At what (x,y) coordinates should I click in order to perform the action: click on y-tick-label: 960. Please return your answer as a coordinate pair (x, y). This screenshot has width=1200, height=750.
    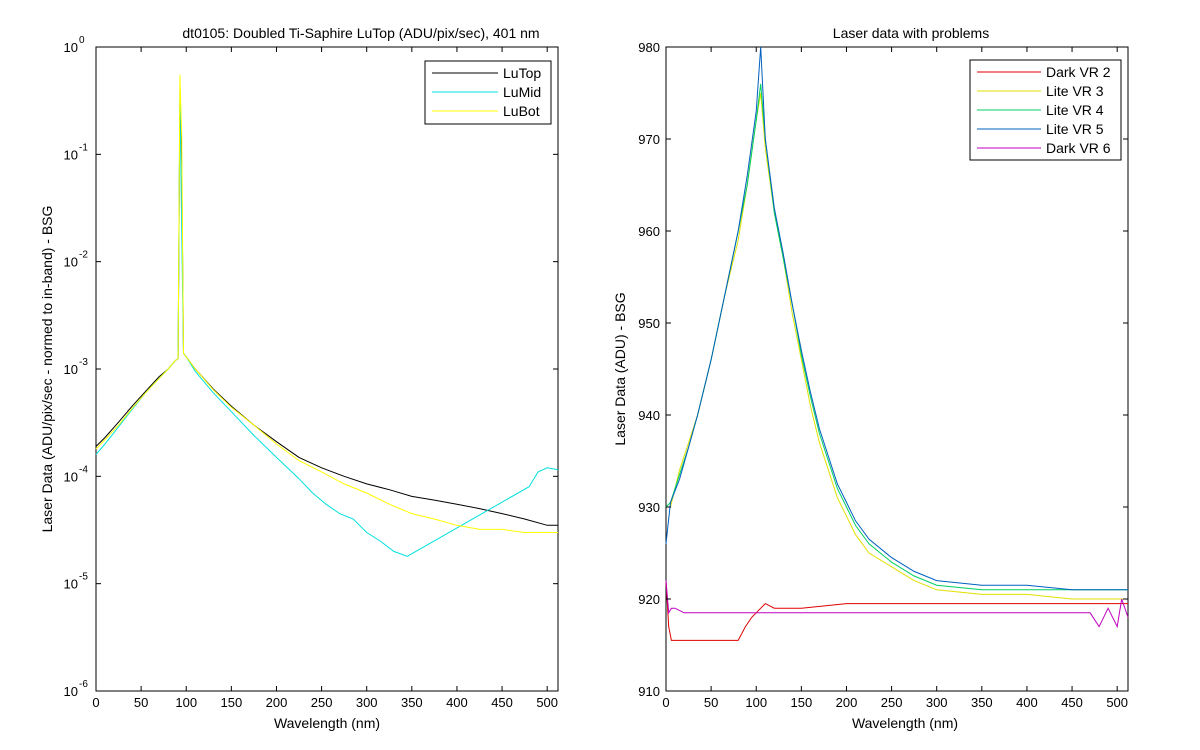
    Looking at the image, I should click on (649, 231).